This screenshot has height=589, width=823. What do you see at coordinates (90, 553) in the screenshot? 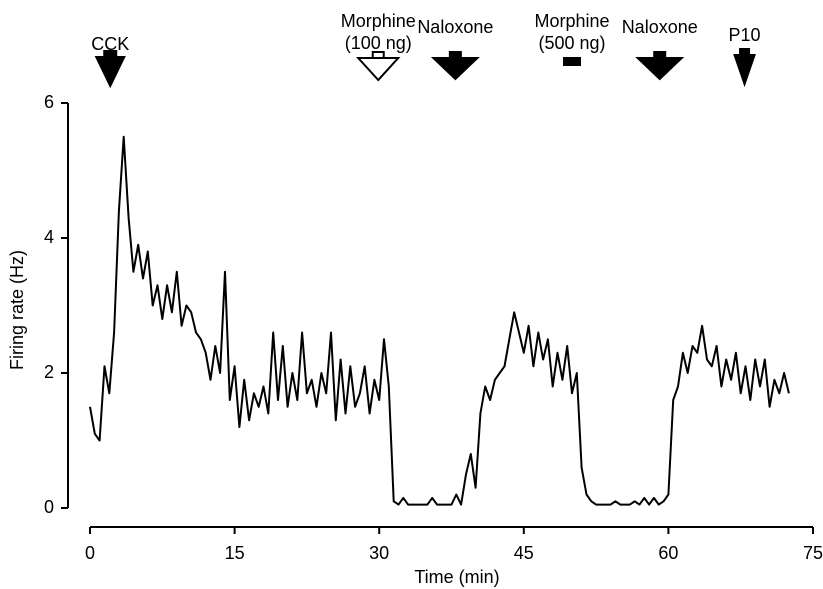
I see `x-tick-label: 0` at bounding box center [90, 553].